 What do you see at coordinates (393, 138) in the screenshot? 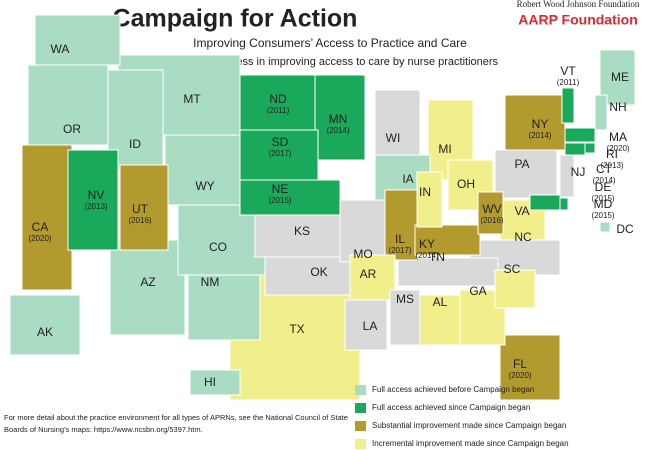
I see `state-label: WI` at bounding box center [393, 138].